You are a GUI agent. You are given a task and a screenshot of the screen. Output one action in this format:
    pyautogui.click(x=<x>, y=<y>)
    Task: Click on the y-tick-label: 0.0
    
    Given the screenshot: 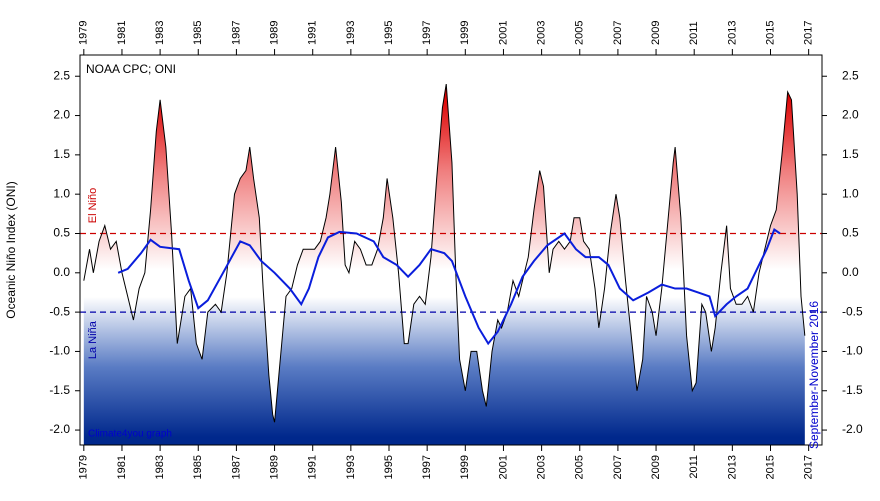 What is the action you would take?
    pyautogui.click(x=61, y=272)
    